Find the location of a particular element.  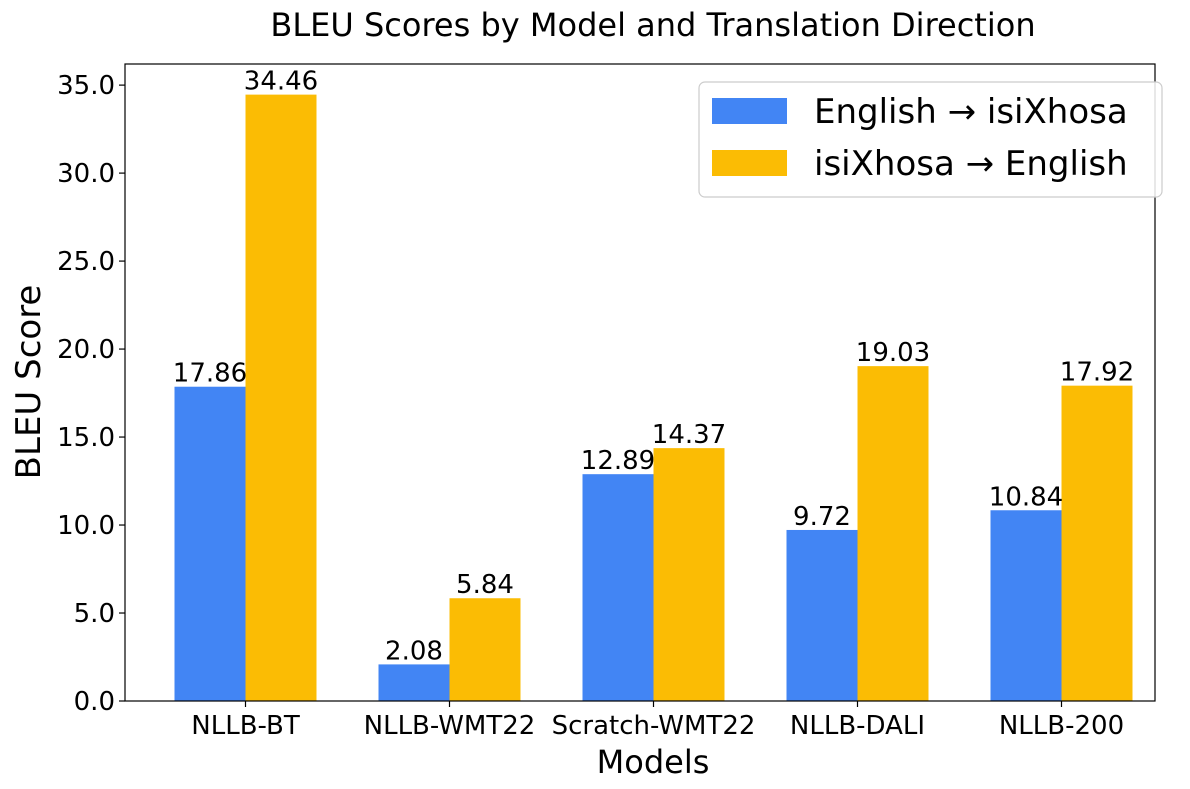

y-axis: 0.0 5.0 10.0 15.0 20.0 25.0 30.0 35.0 is located at coordinates (91, 394).